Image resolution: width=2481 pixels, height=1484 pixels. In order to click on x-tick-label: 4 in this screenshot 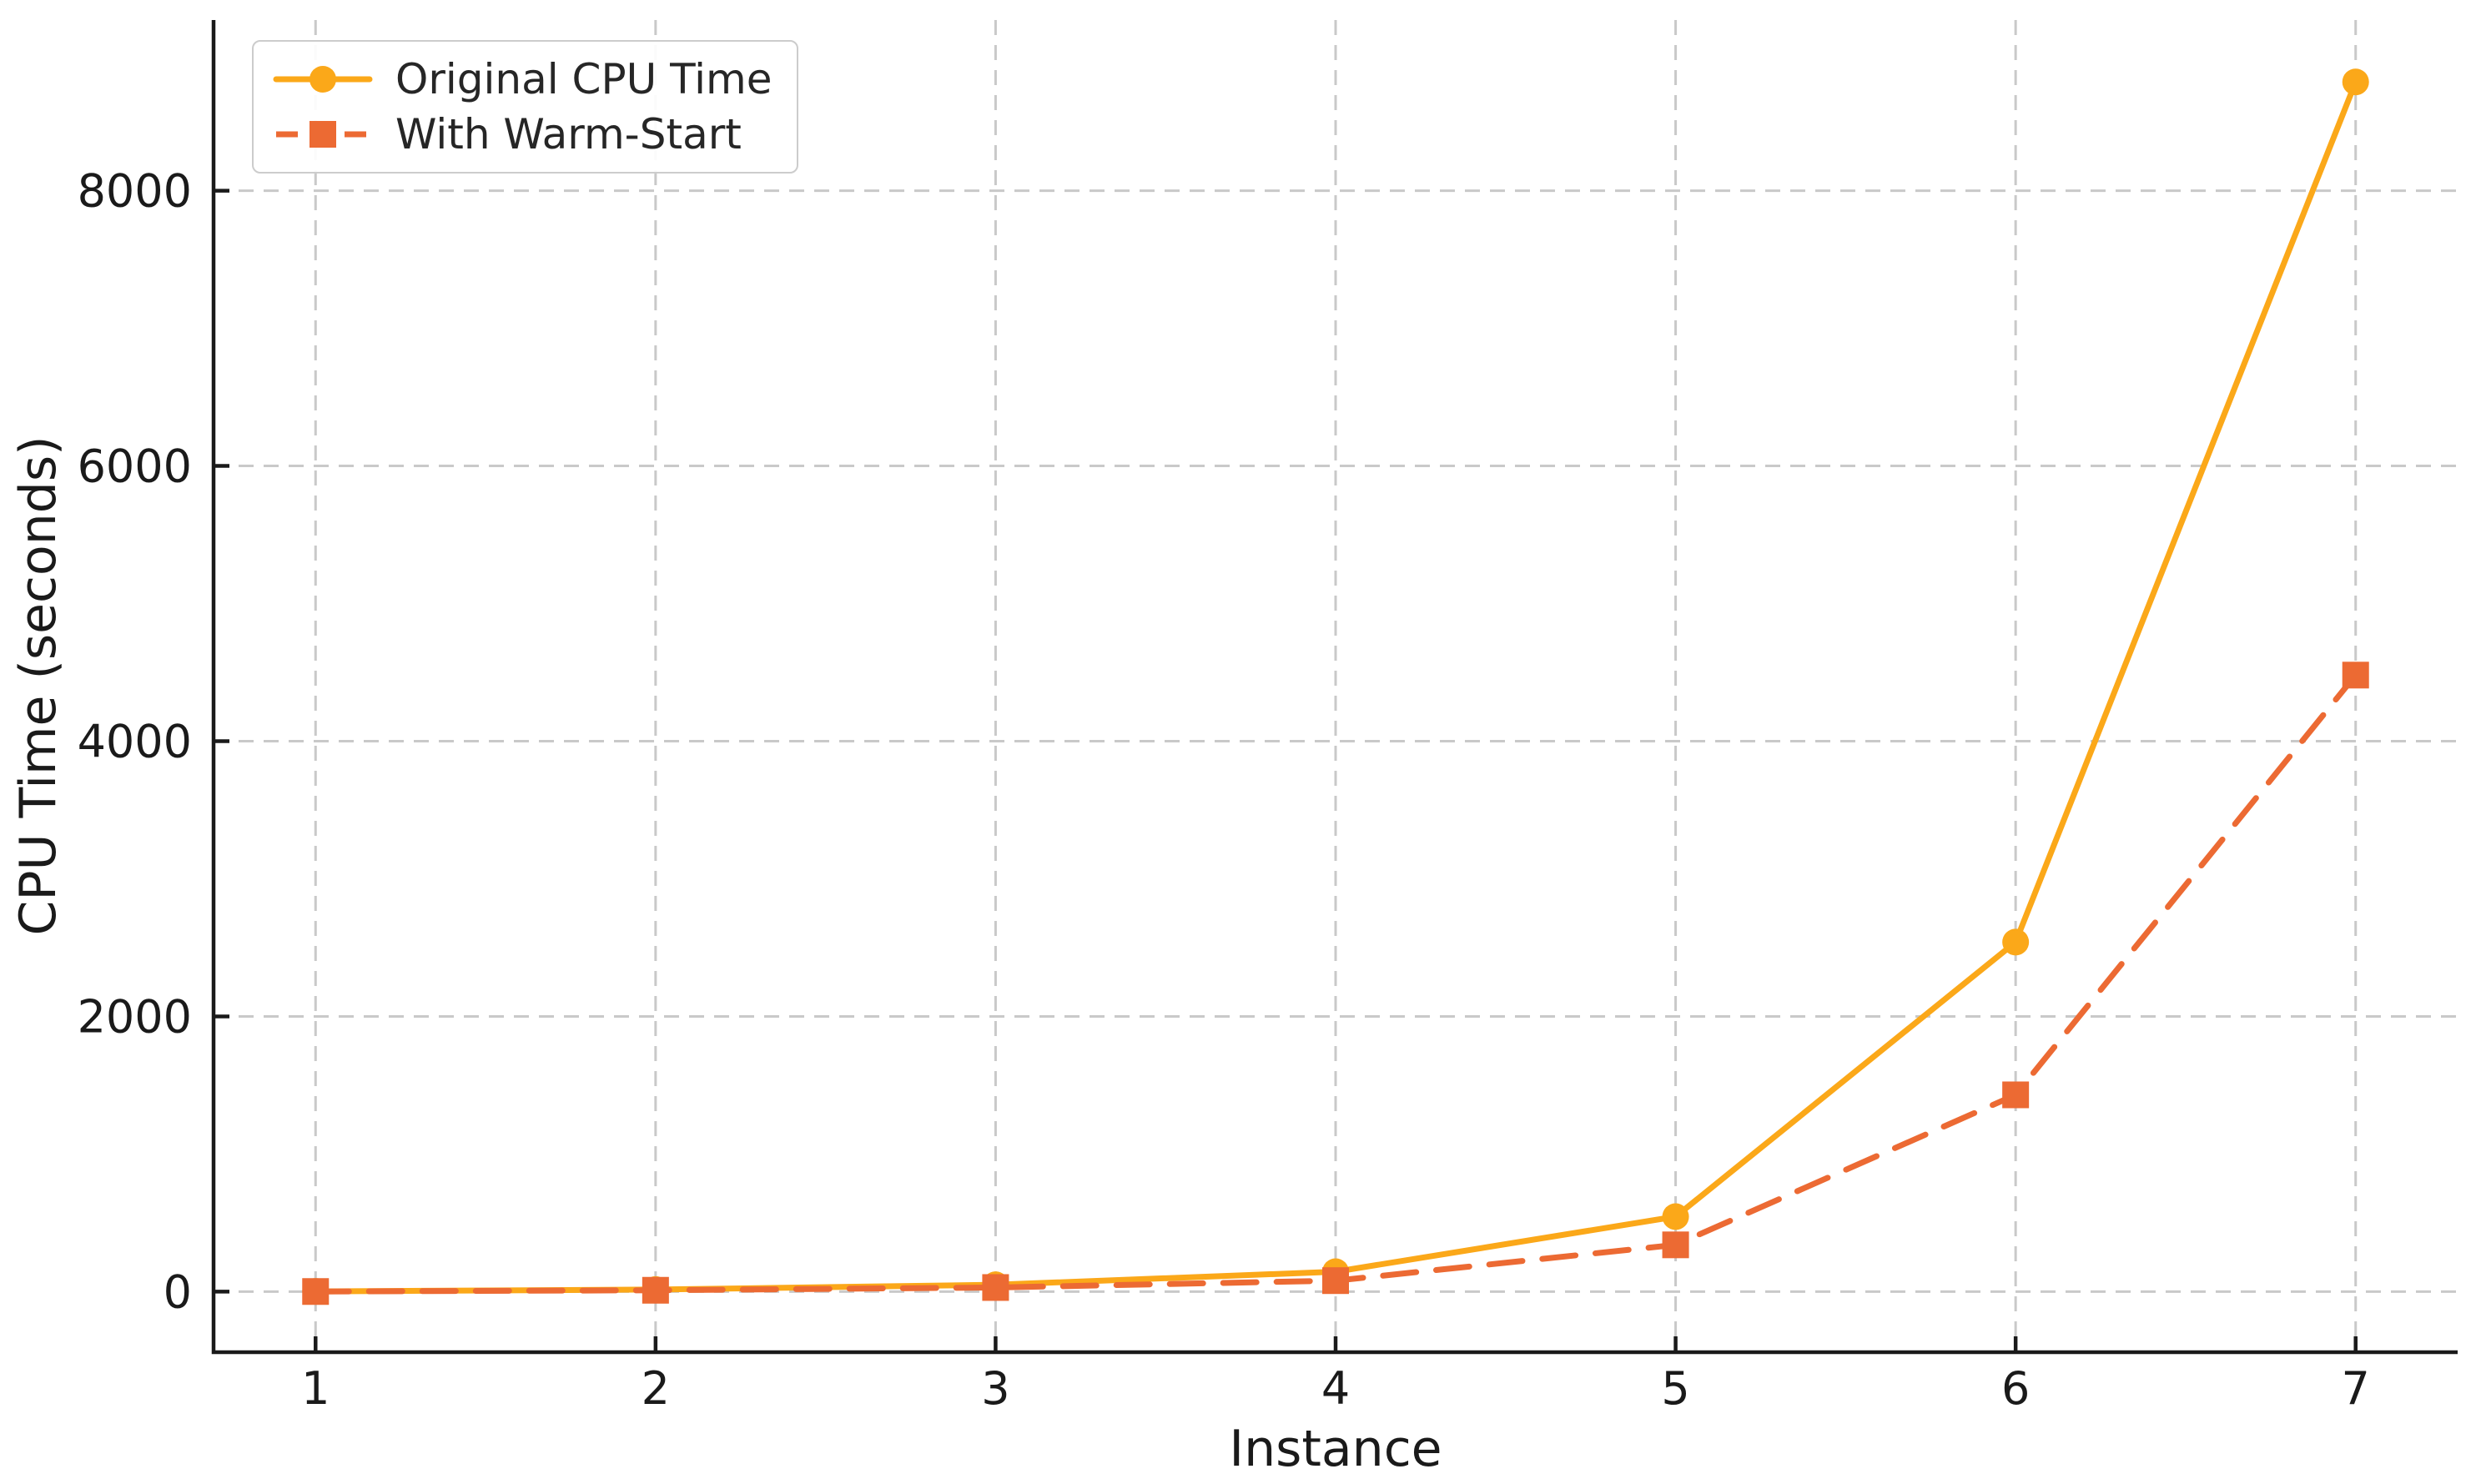, I will do `click(1335, 1389)`.